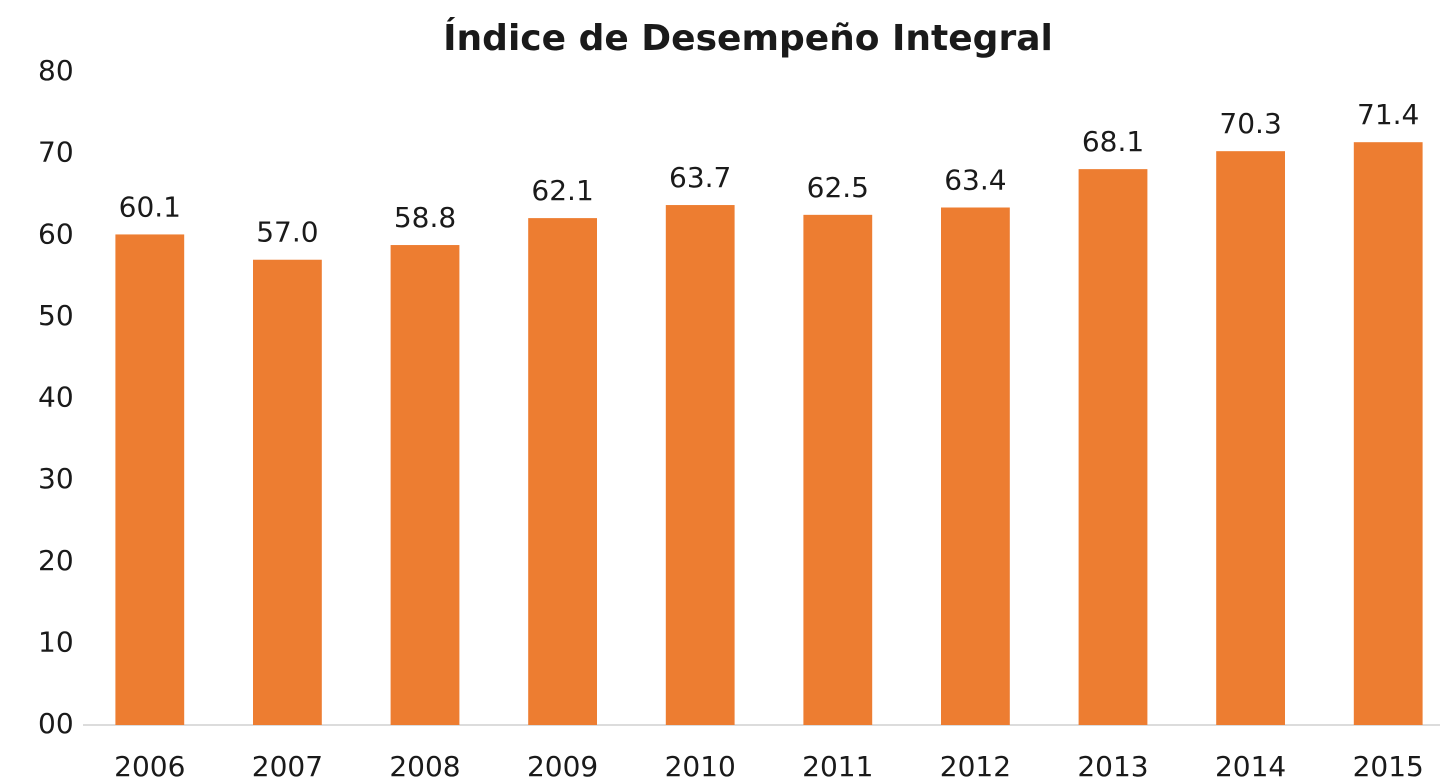 This screenshot has height=782, width=1440. Describe the element at coordinates (700, 177) in the screenshot. I see `data-label: 63.7` at that location.